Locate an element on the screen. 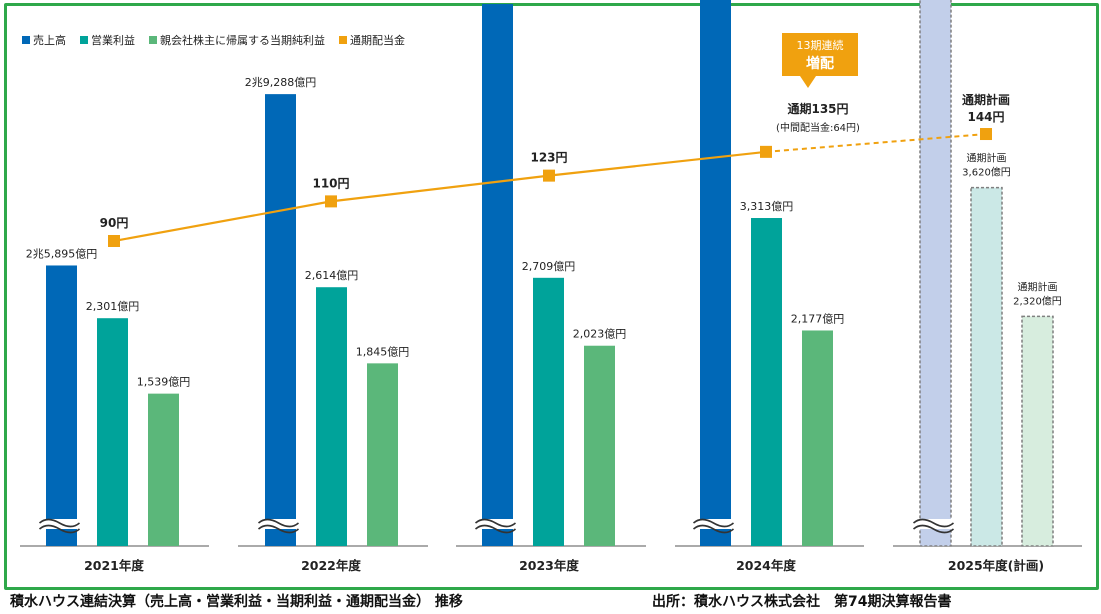  dividend-label-3: 通期135円 is located at coordinates (817, 108).